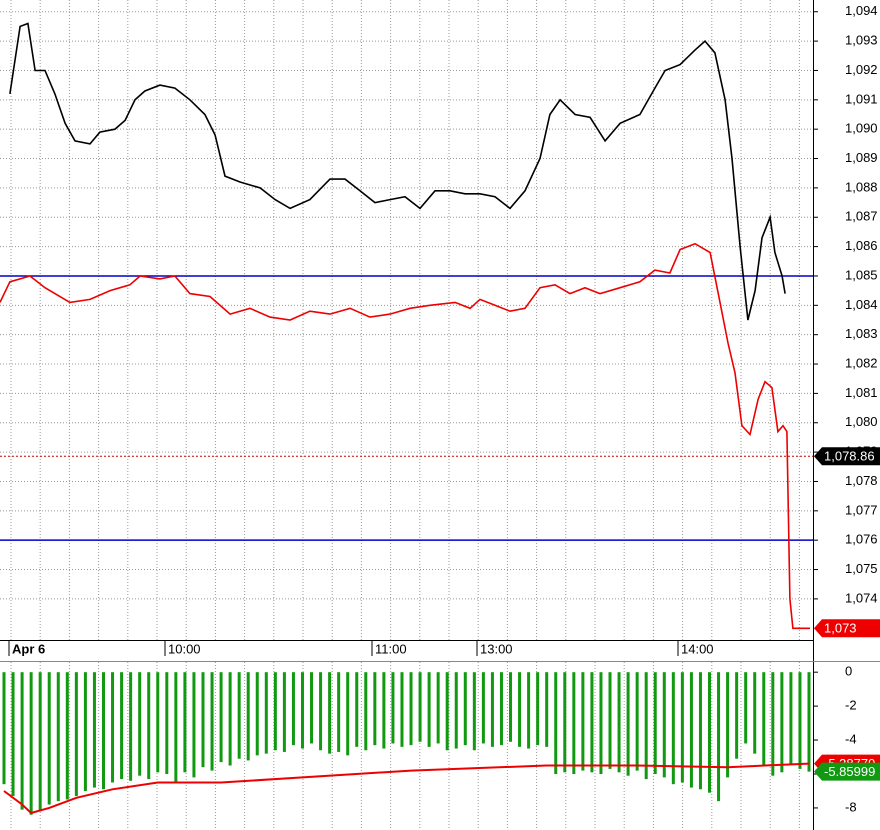 Image resolution: width=880 pixels, height=830 pixels. I want to click on price-marker-label: -5.85999, so click(849, 771).